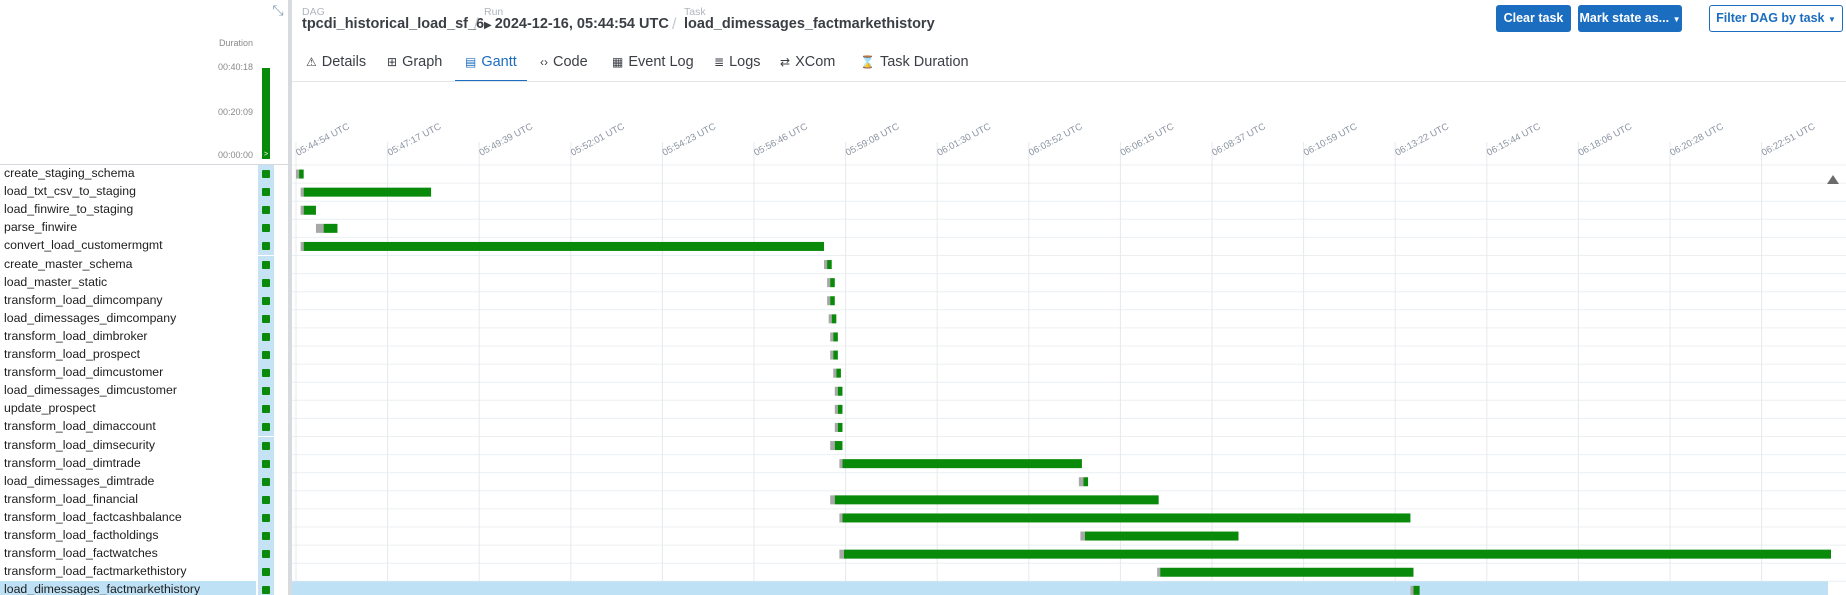  I want to click on task-row: load_finwire_to_staging, so click(144, 210).